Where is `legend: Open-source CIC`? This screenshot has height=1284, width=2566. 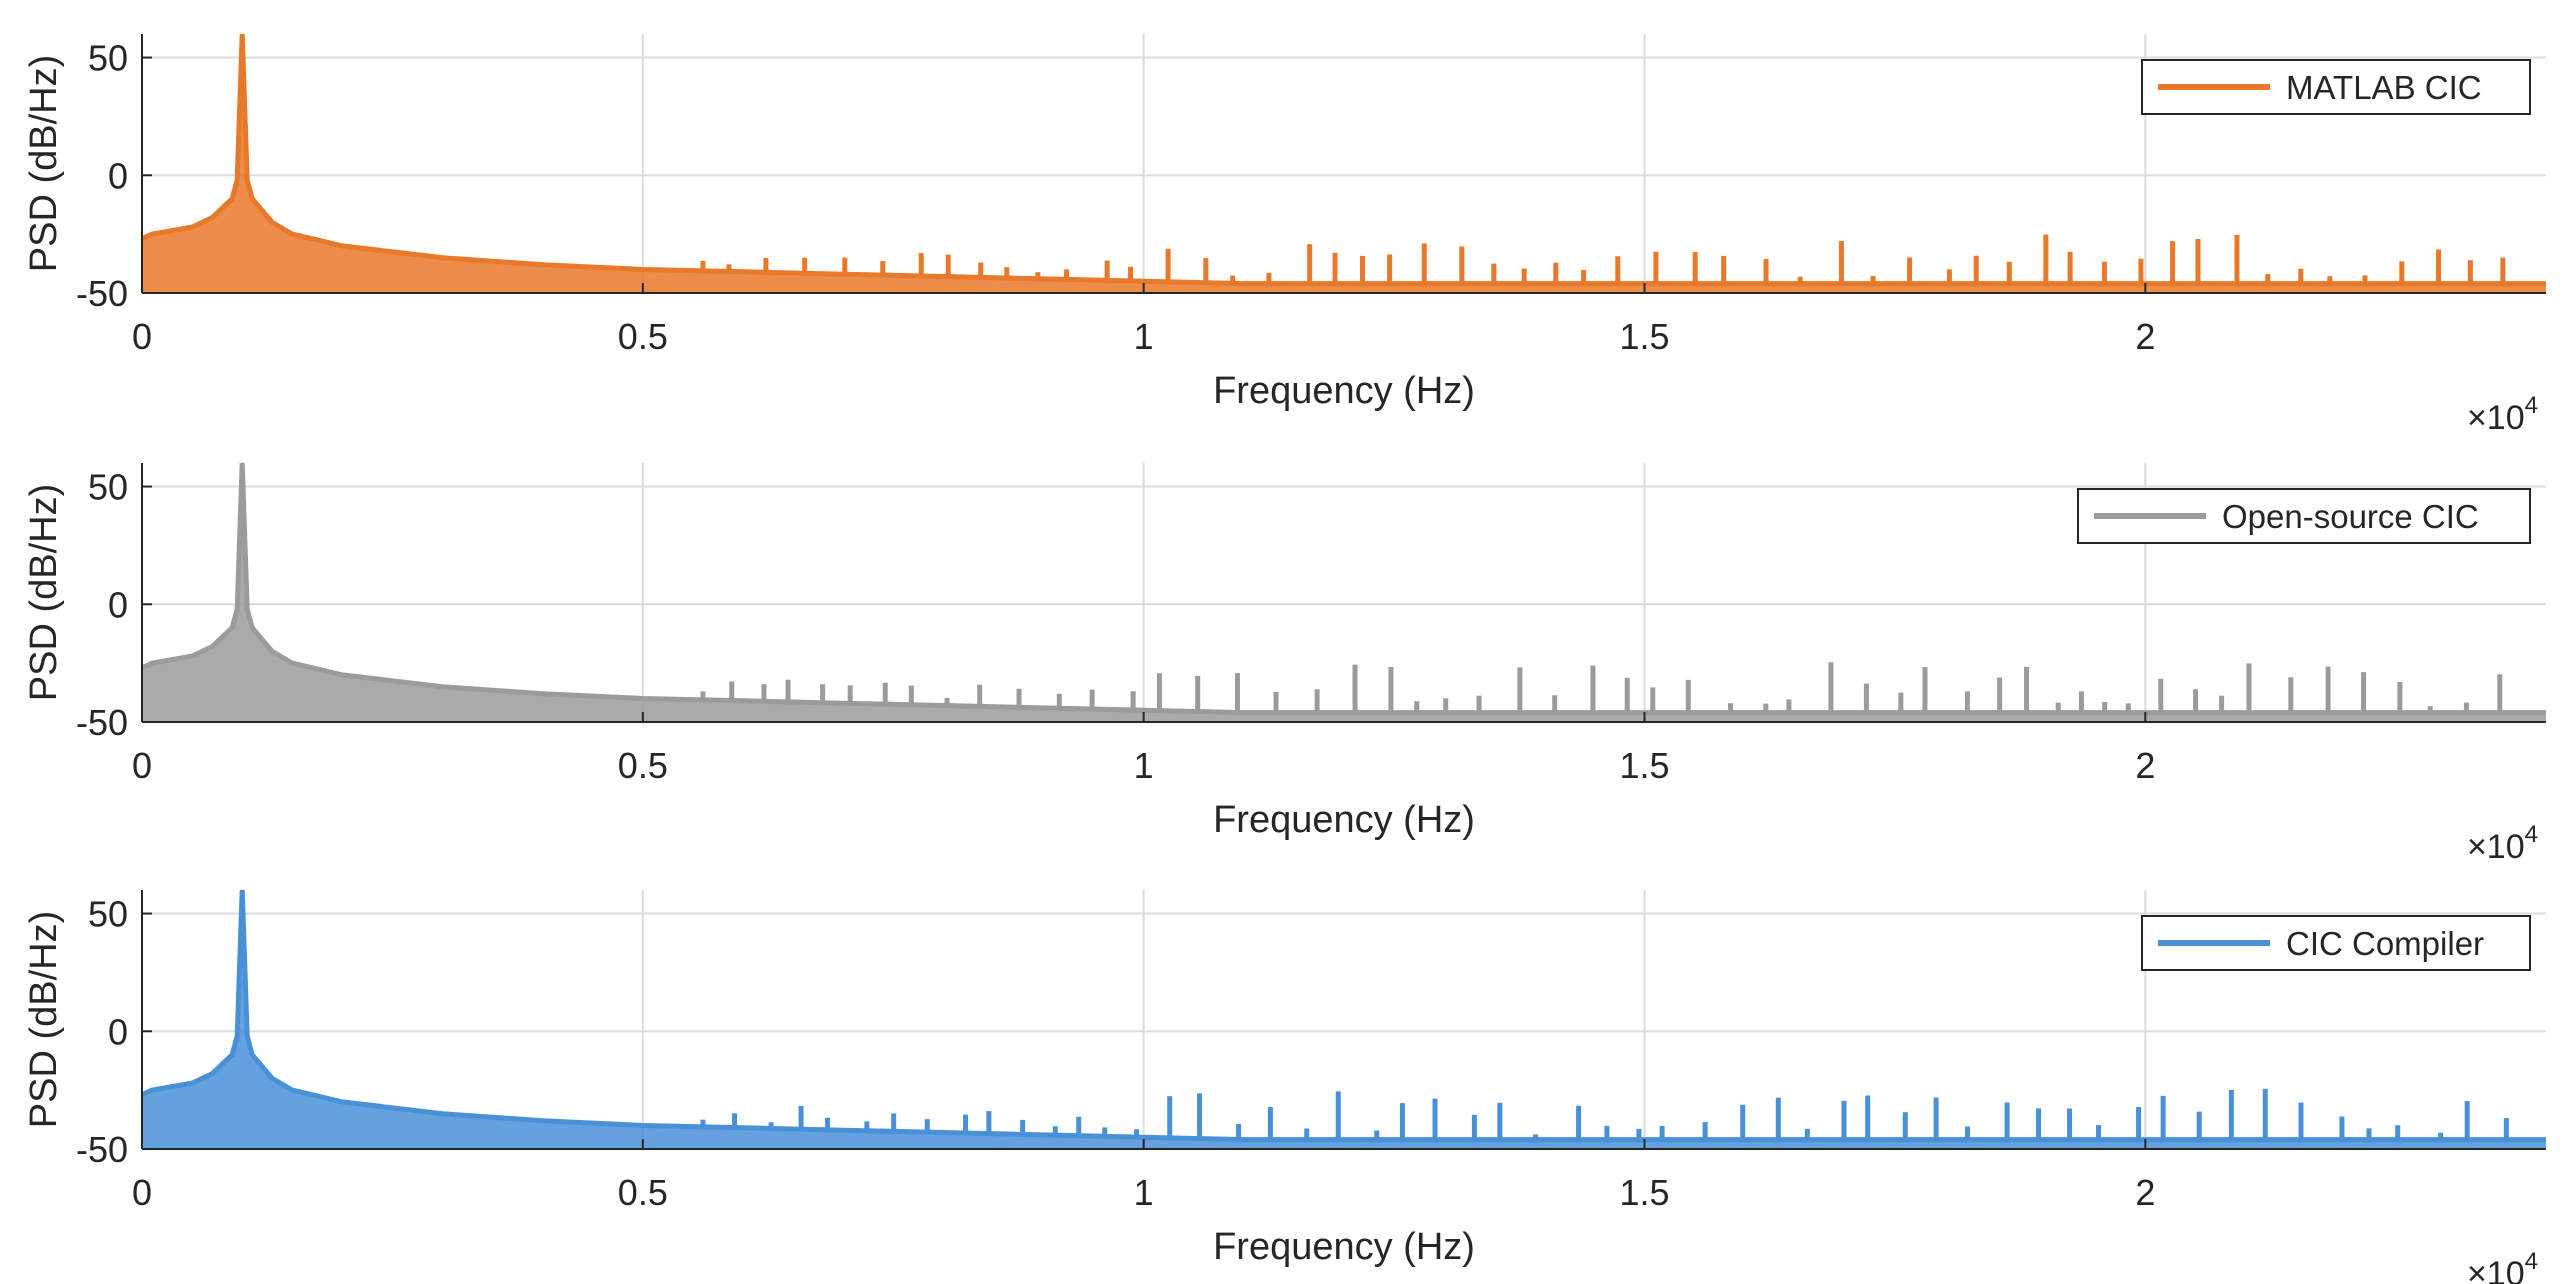
legend: Open-source CIC is located at coordinates (2304, 516).